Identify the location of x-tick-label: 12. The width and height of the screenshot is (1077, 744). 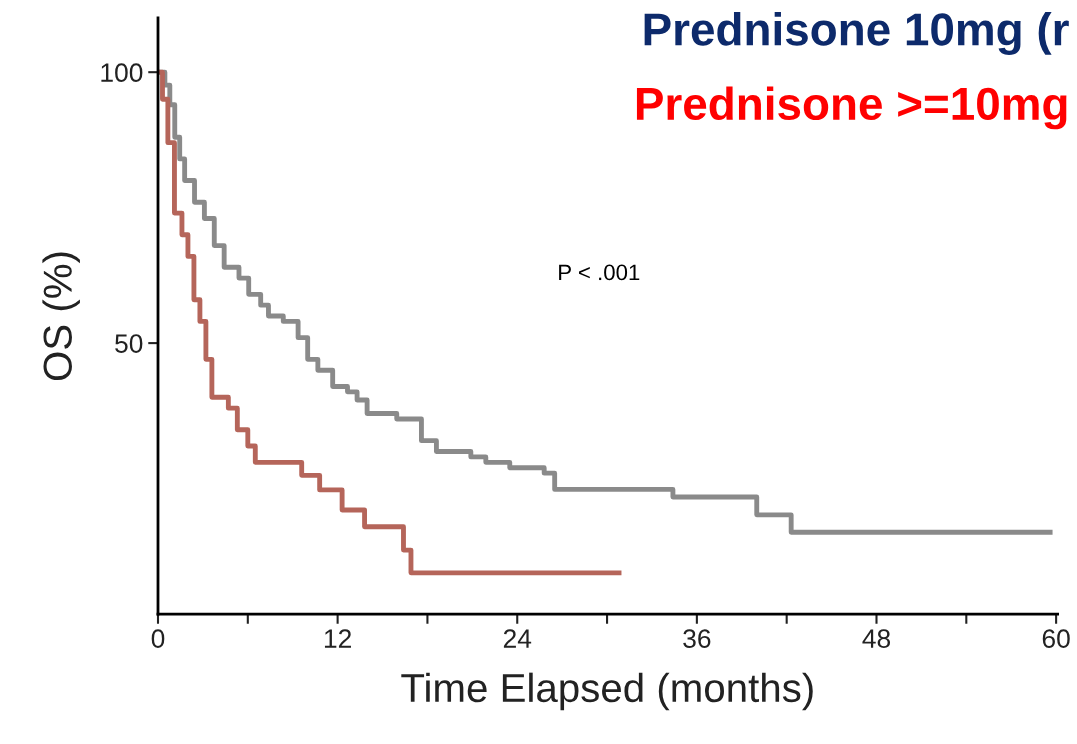
(337, 638).